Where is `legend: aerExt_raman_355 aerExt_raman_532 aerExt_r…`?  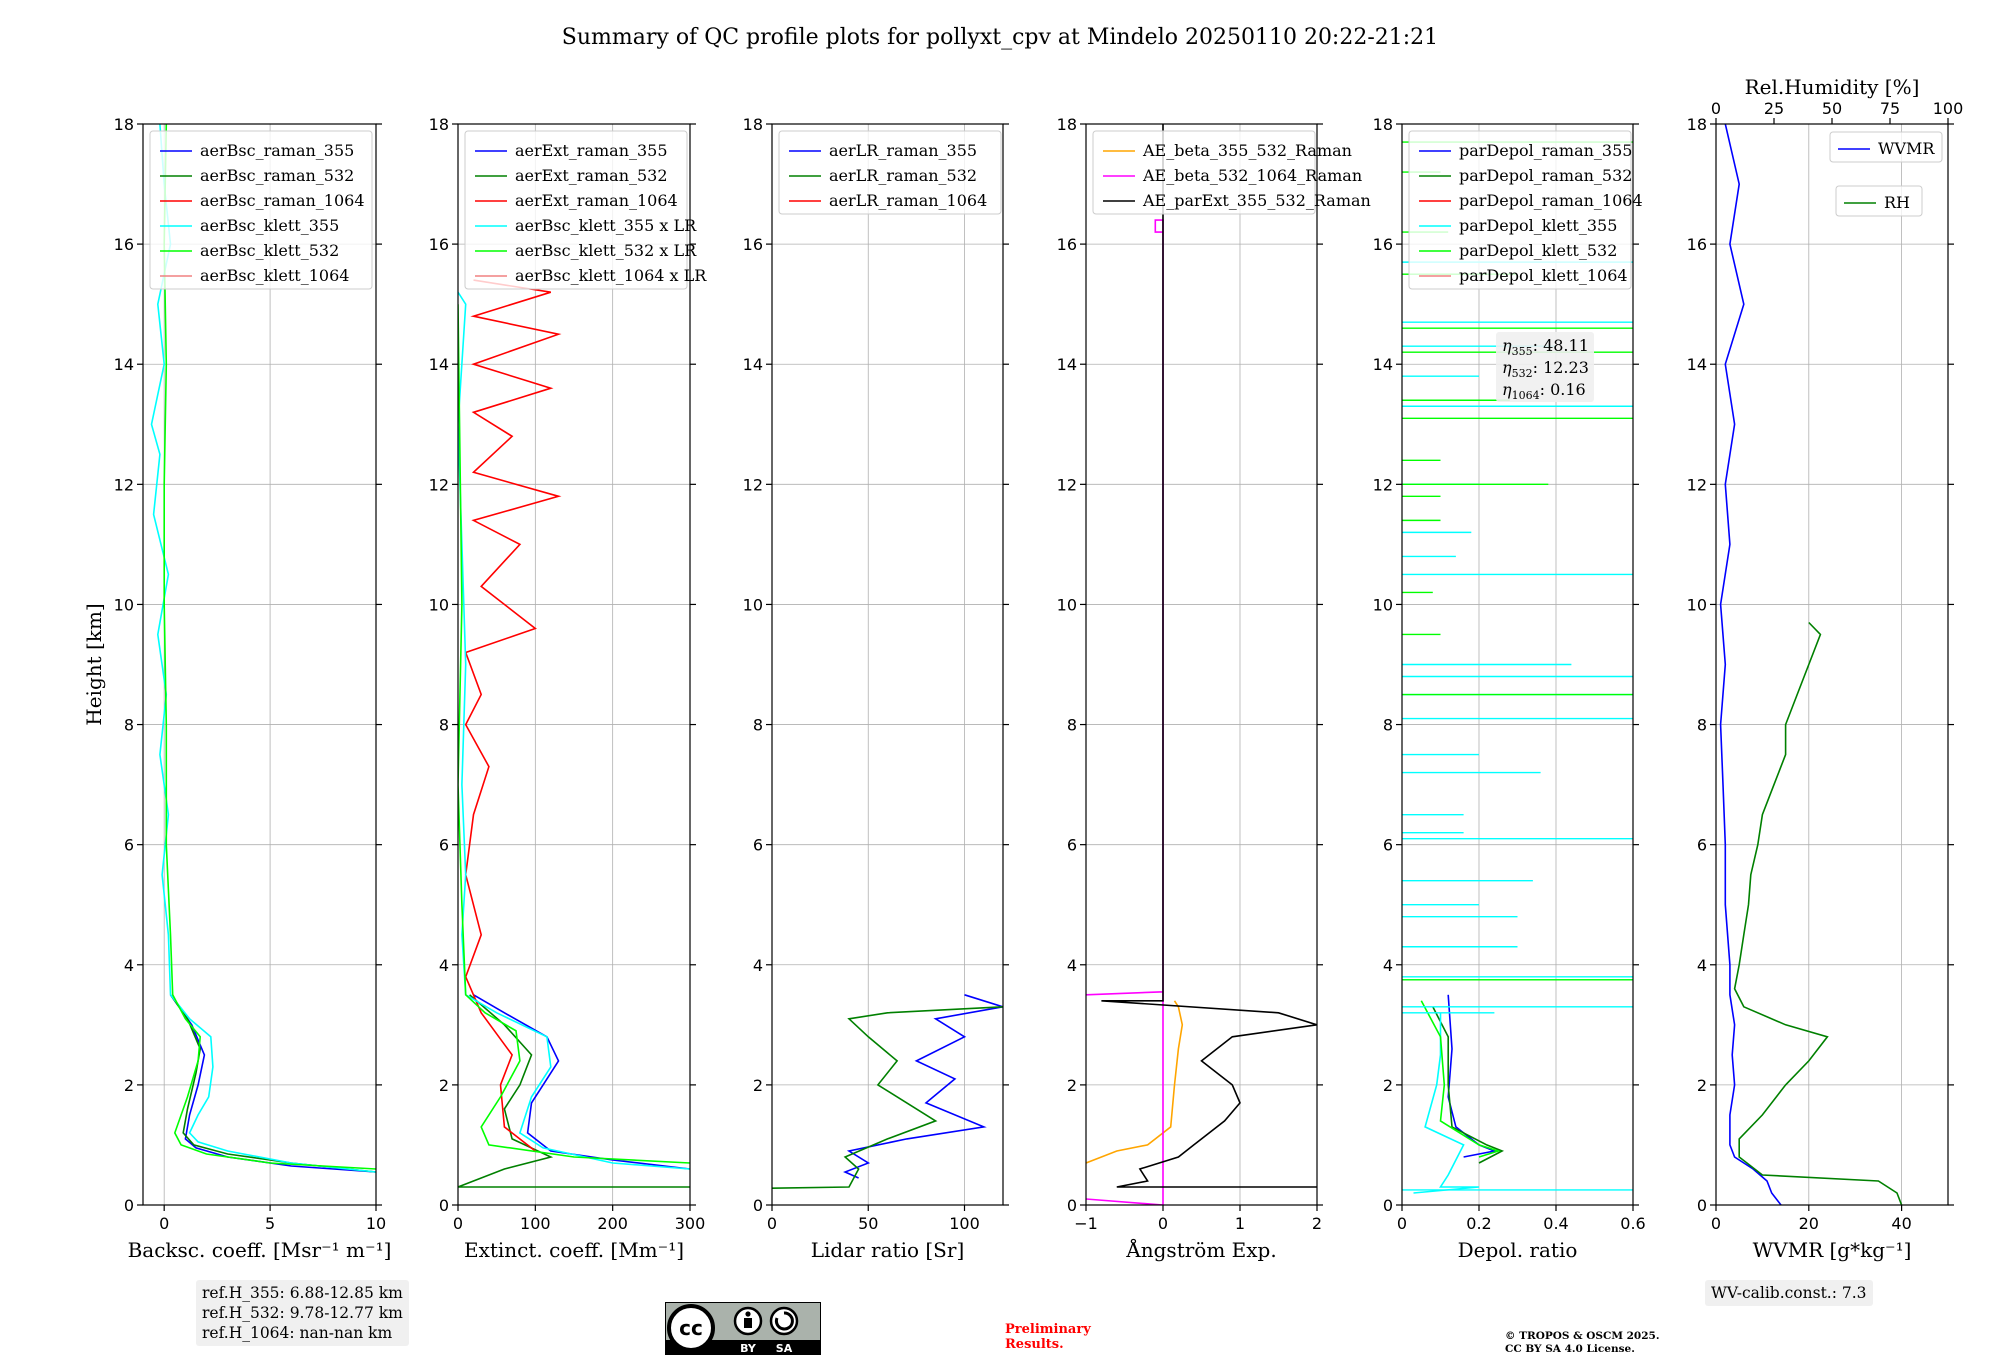 legend: aerExt_raman_355 aerExt_raman_532 aerExt_r… is located at coordinates (585, 210).